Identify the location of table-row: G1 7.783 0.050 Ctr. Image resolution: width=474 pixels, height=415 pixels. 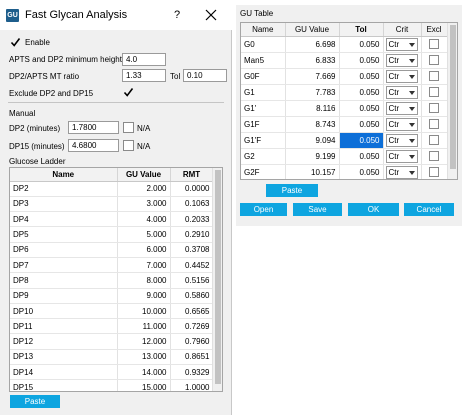
(344, 92).